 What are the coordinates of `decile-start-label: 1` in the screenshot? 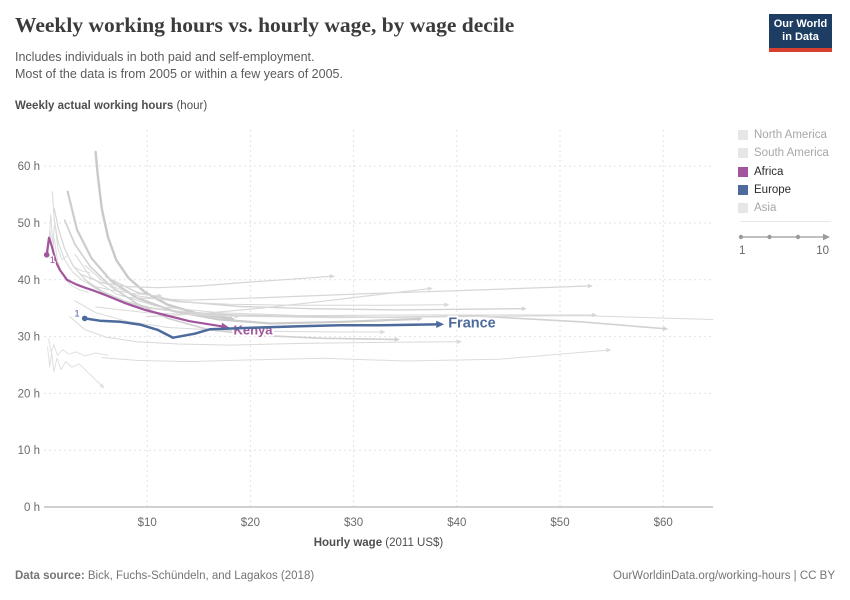 It's located at (742, 251).